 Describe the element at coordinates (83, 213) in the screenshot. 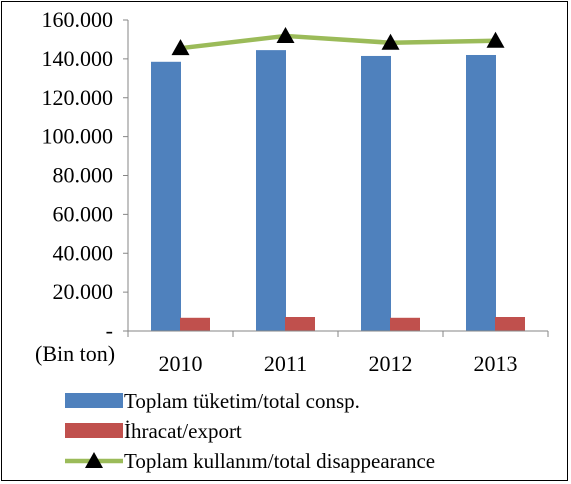

I see `y-tick-label: 60.000` at that location.